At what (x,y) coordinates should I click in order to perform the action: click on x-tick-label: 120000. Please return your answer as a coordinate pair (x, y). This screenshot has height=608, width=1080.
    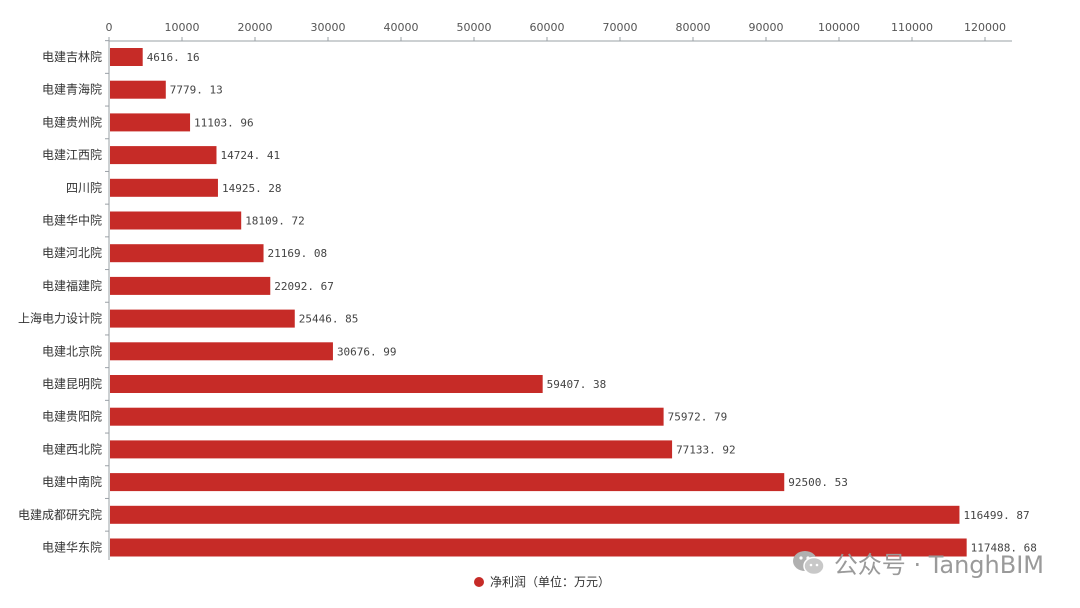
    Looking at the image, I should click on (985, 27).